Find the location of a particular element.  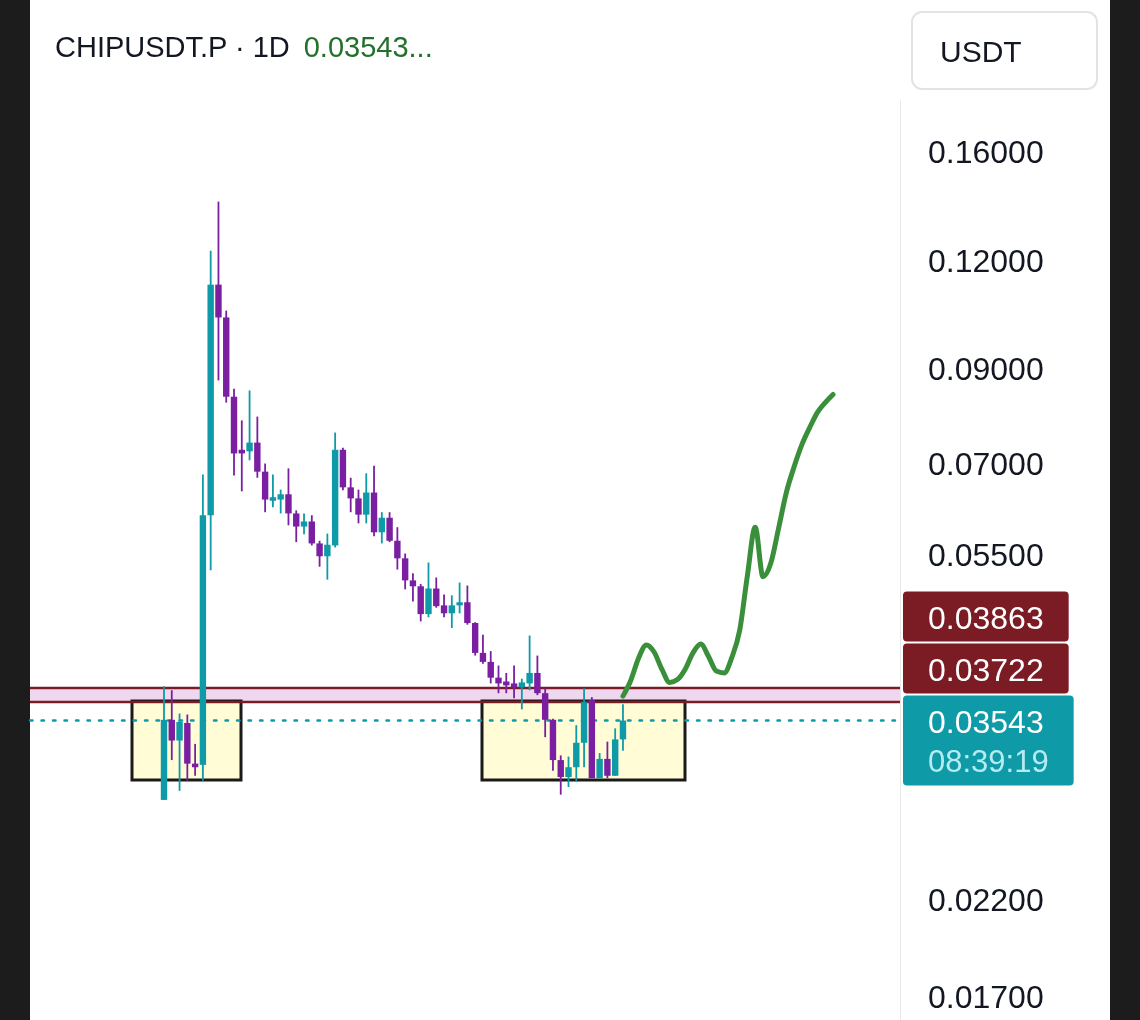

ref-line-label: 0.03863 is located at coordinates (986, 617).